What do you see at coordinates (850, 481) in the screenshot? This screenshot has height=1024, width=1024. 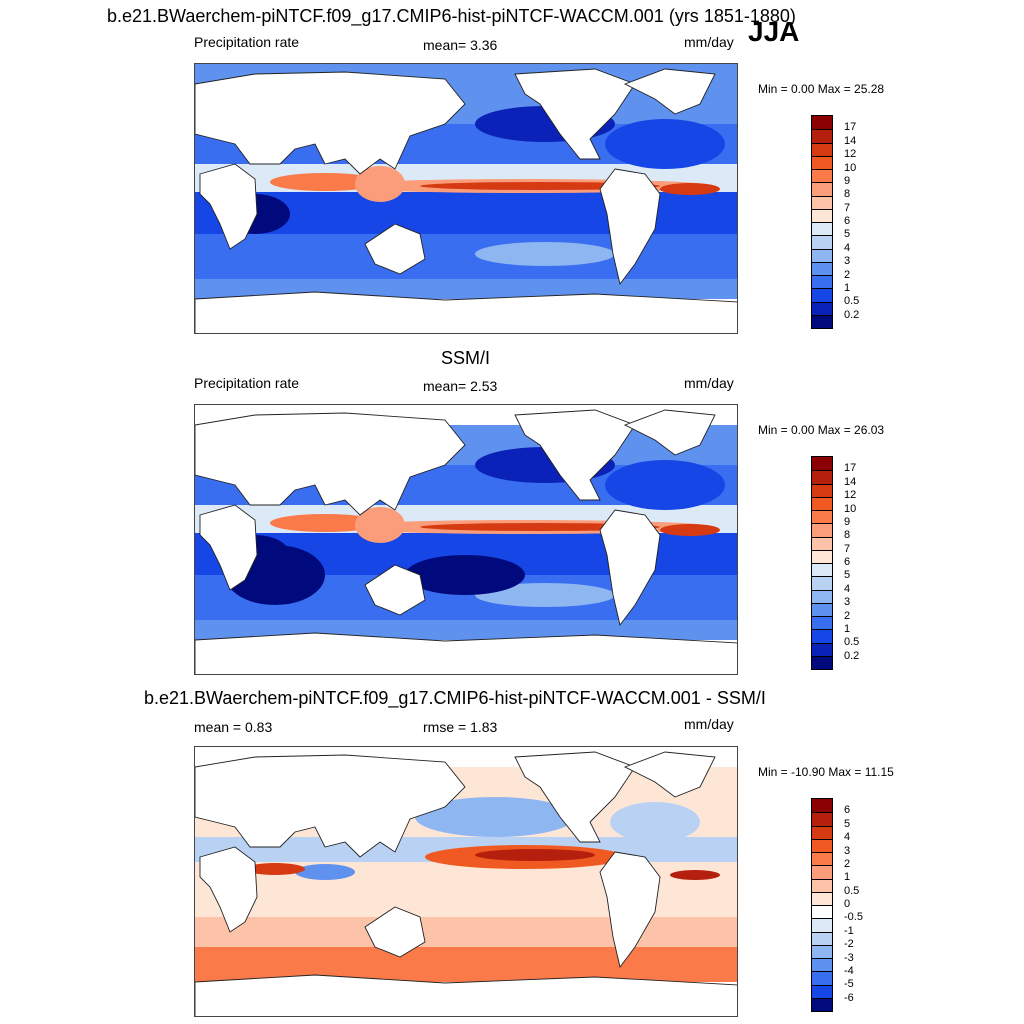 I see `colorbar-tick-label: 14` at bounding box center [850, 481].